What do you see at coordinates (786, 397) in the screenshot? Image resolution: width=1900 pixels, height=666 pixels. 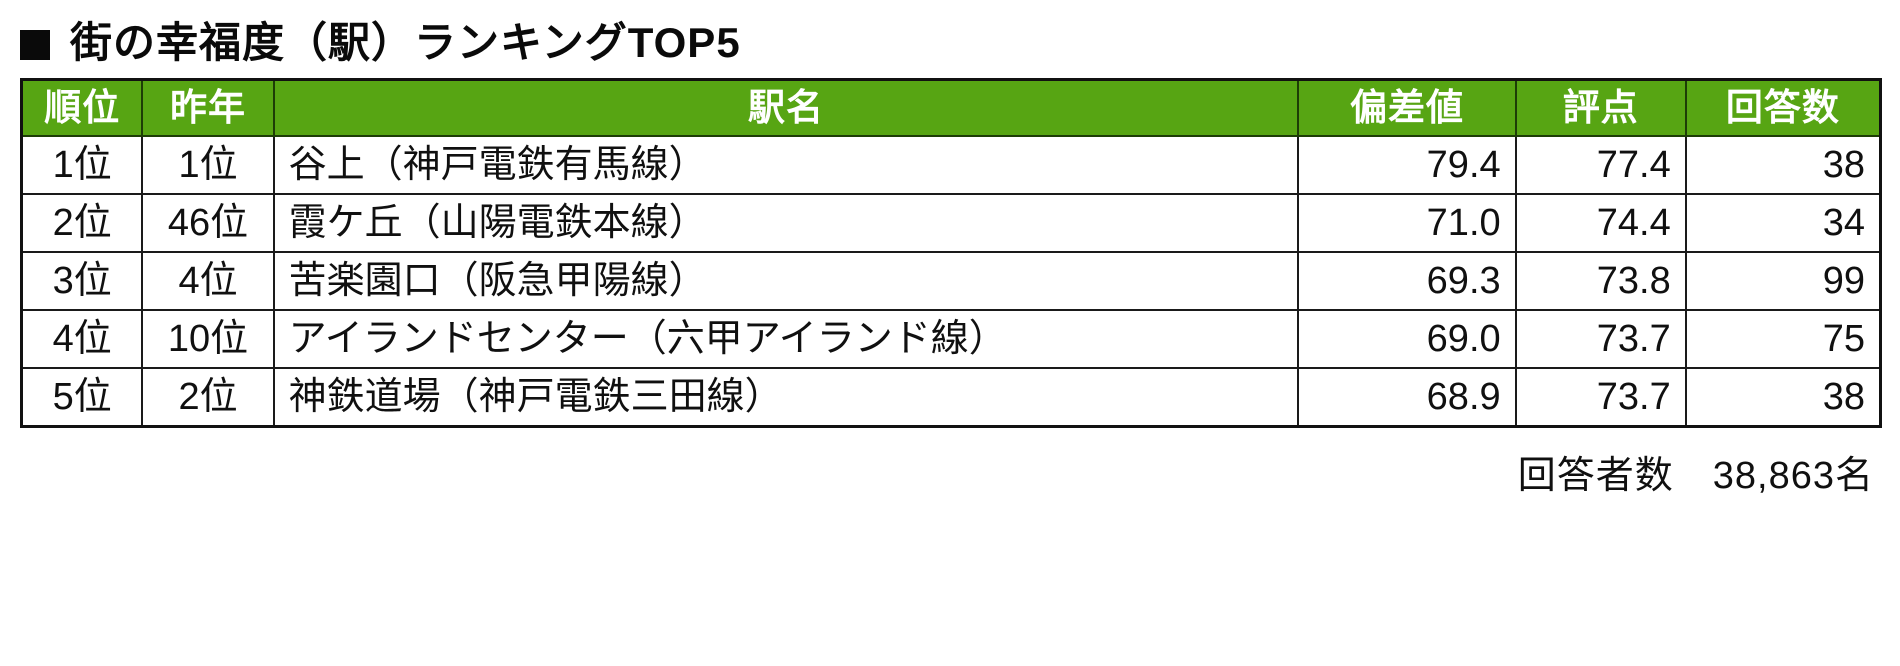 I see `cell-station: 神鉄道場（神戸電鉄三田線）` at bounding box center [786, 397].